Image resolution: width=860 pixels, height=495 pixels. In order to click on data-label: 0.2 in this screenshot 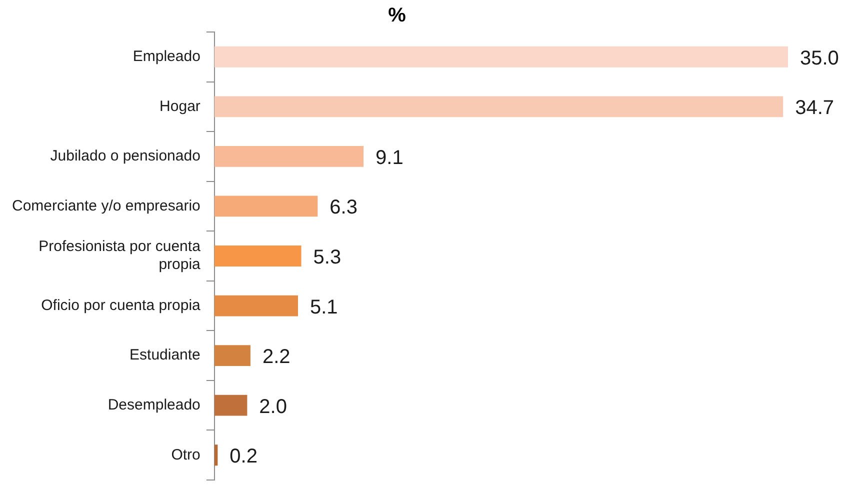, I will do `click(244, 457)`.